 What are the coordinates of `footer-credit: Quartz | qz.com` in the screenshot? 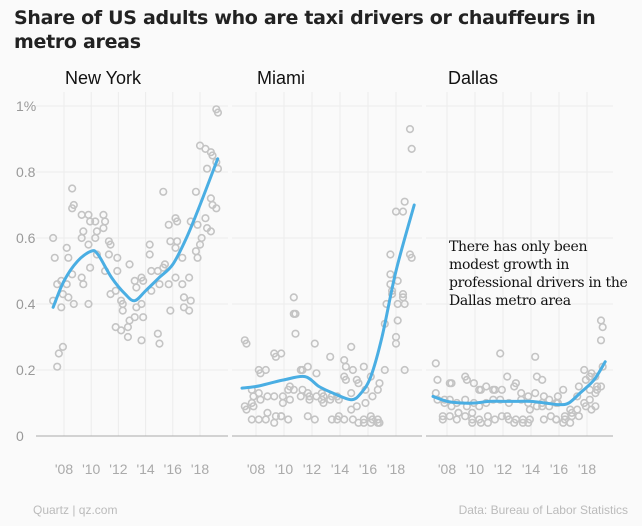 It's located at (75, 510).